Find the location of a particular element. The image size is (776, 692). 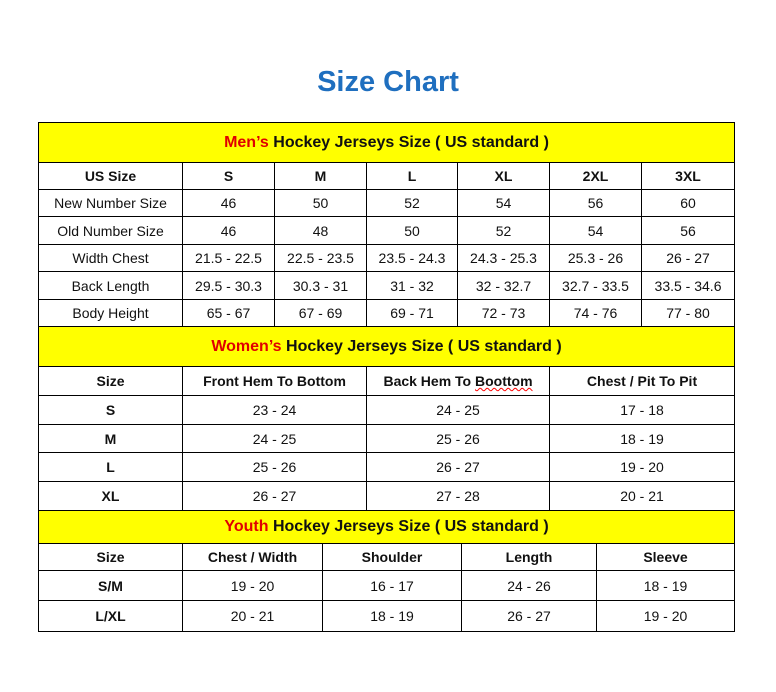

column-header: US Size is located at coordinates (110, 176).